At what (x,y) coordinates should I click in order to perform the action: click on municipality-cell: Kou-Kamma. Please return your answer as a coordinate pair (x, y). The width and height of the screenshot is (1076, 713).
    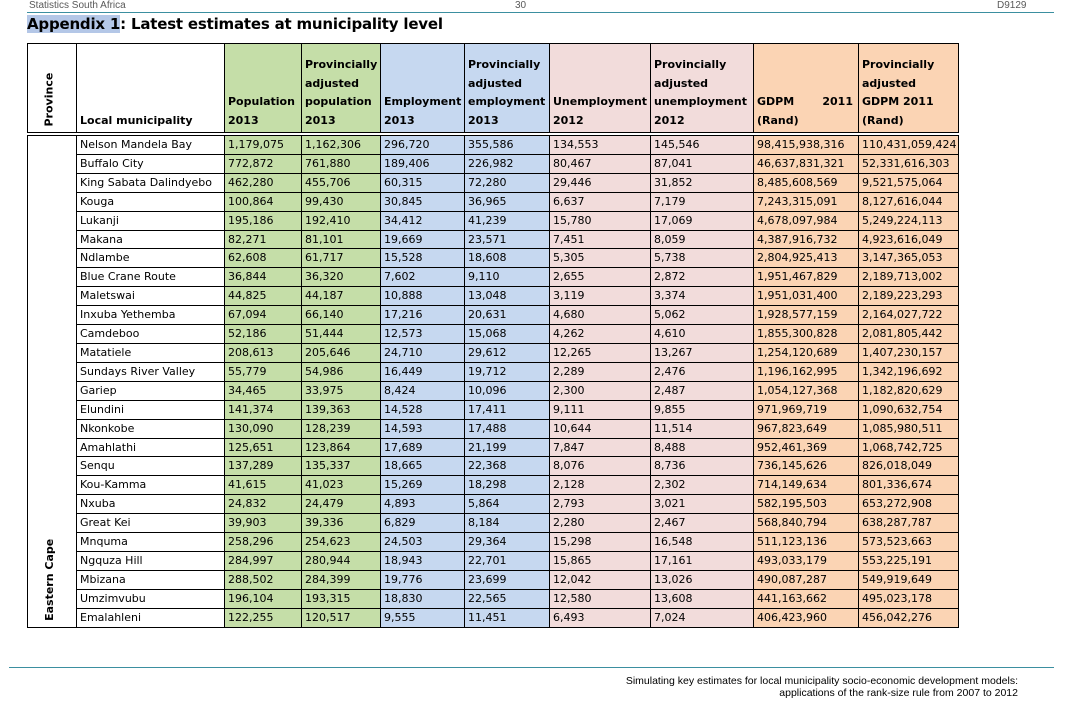
    Looking at the image, I should click on (150, 485).